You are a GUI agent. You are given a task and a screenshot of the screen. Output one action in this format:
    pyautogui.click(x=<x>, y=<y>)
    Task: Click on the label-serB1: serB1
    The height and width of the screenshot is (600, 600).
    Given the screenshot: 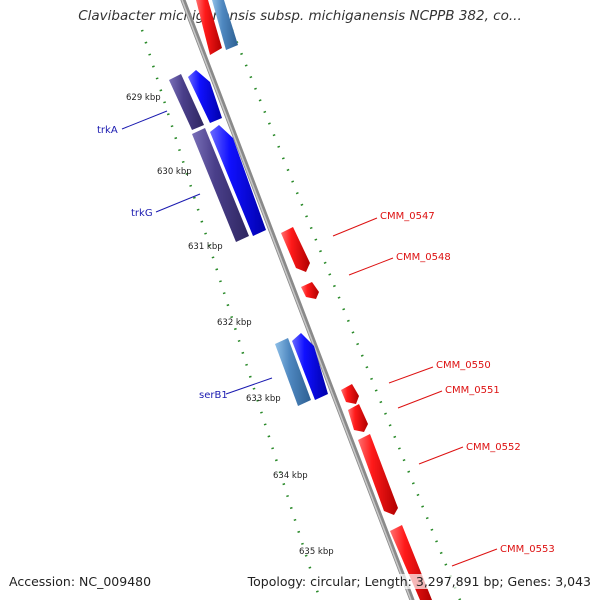 What is the action you would take?
    pyautogui.click(x=213, y=395)
    